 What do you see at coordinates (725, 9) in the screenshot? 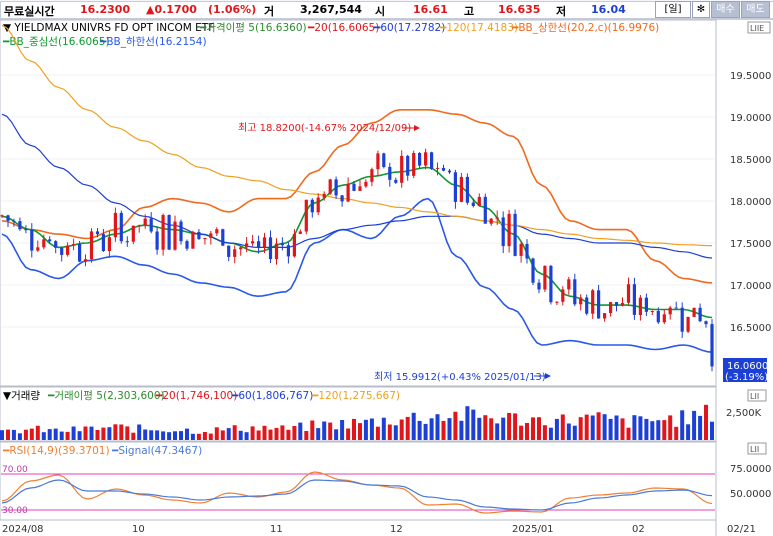
I see `buy-button: 매수` at bounding box center [725, 9].